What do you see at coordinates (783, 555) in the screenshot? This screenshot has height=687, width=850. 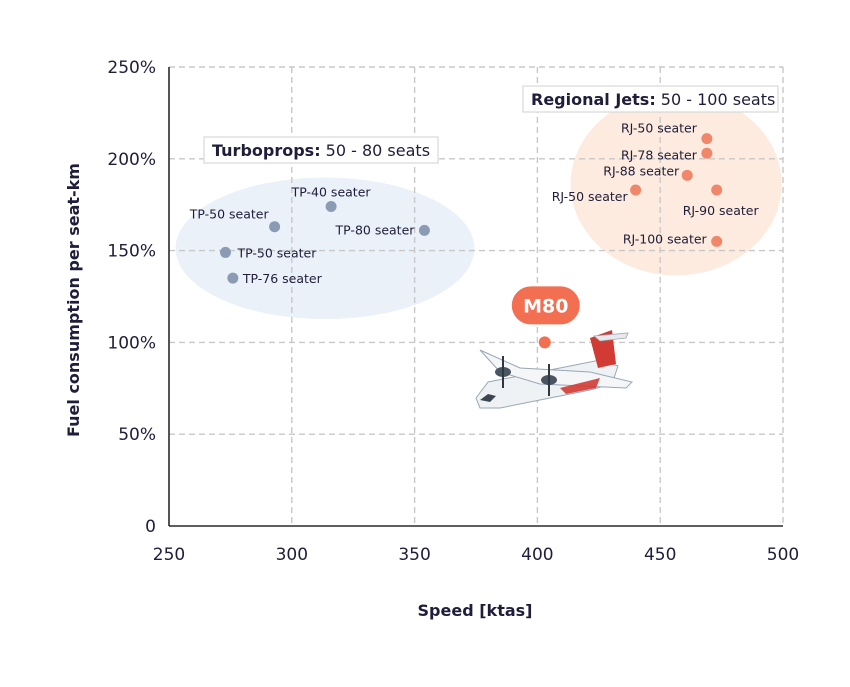 I see `x-tick-label: 500` at bounding box center [783, 555].